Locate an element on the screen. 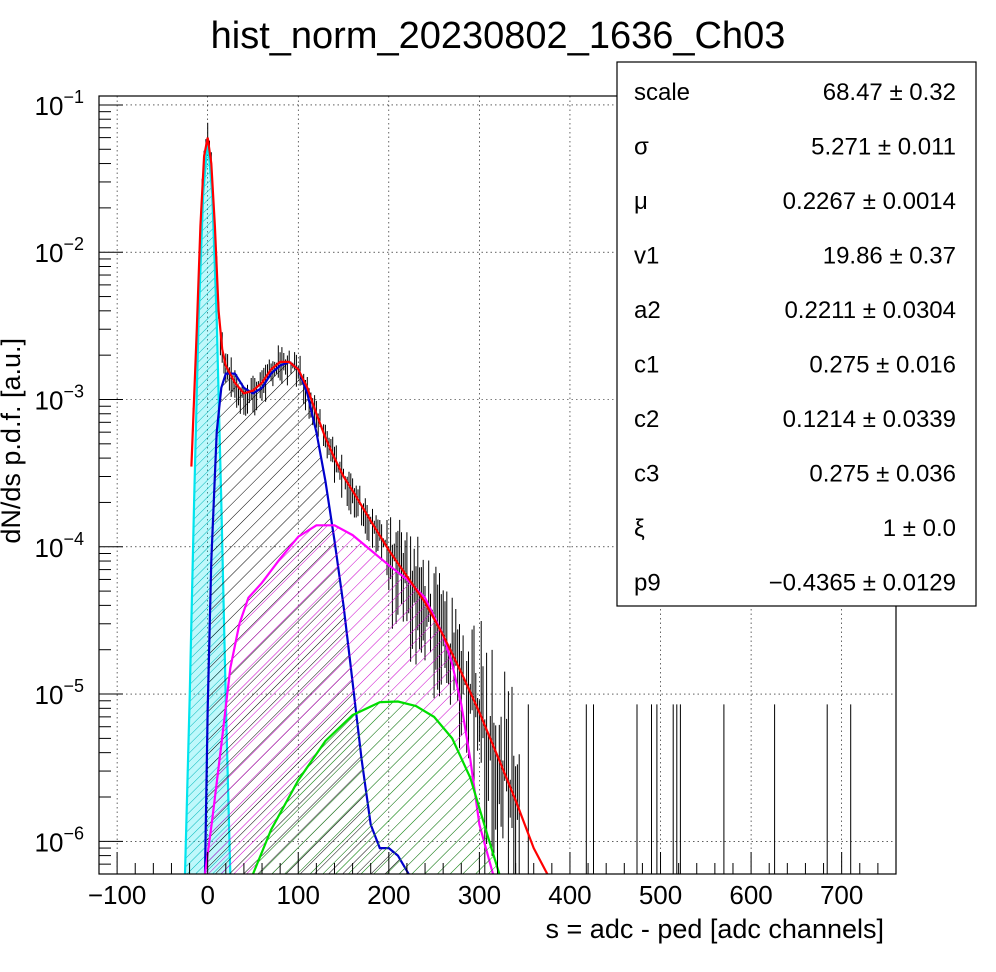 This screenshot has width=996, height=972. stats-param-value: 0.1214 ± 0.0339 is located at coordinates (869, 419).